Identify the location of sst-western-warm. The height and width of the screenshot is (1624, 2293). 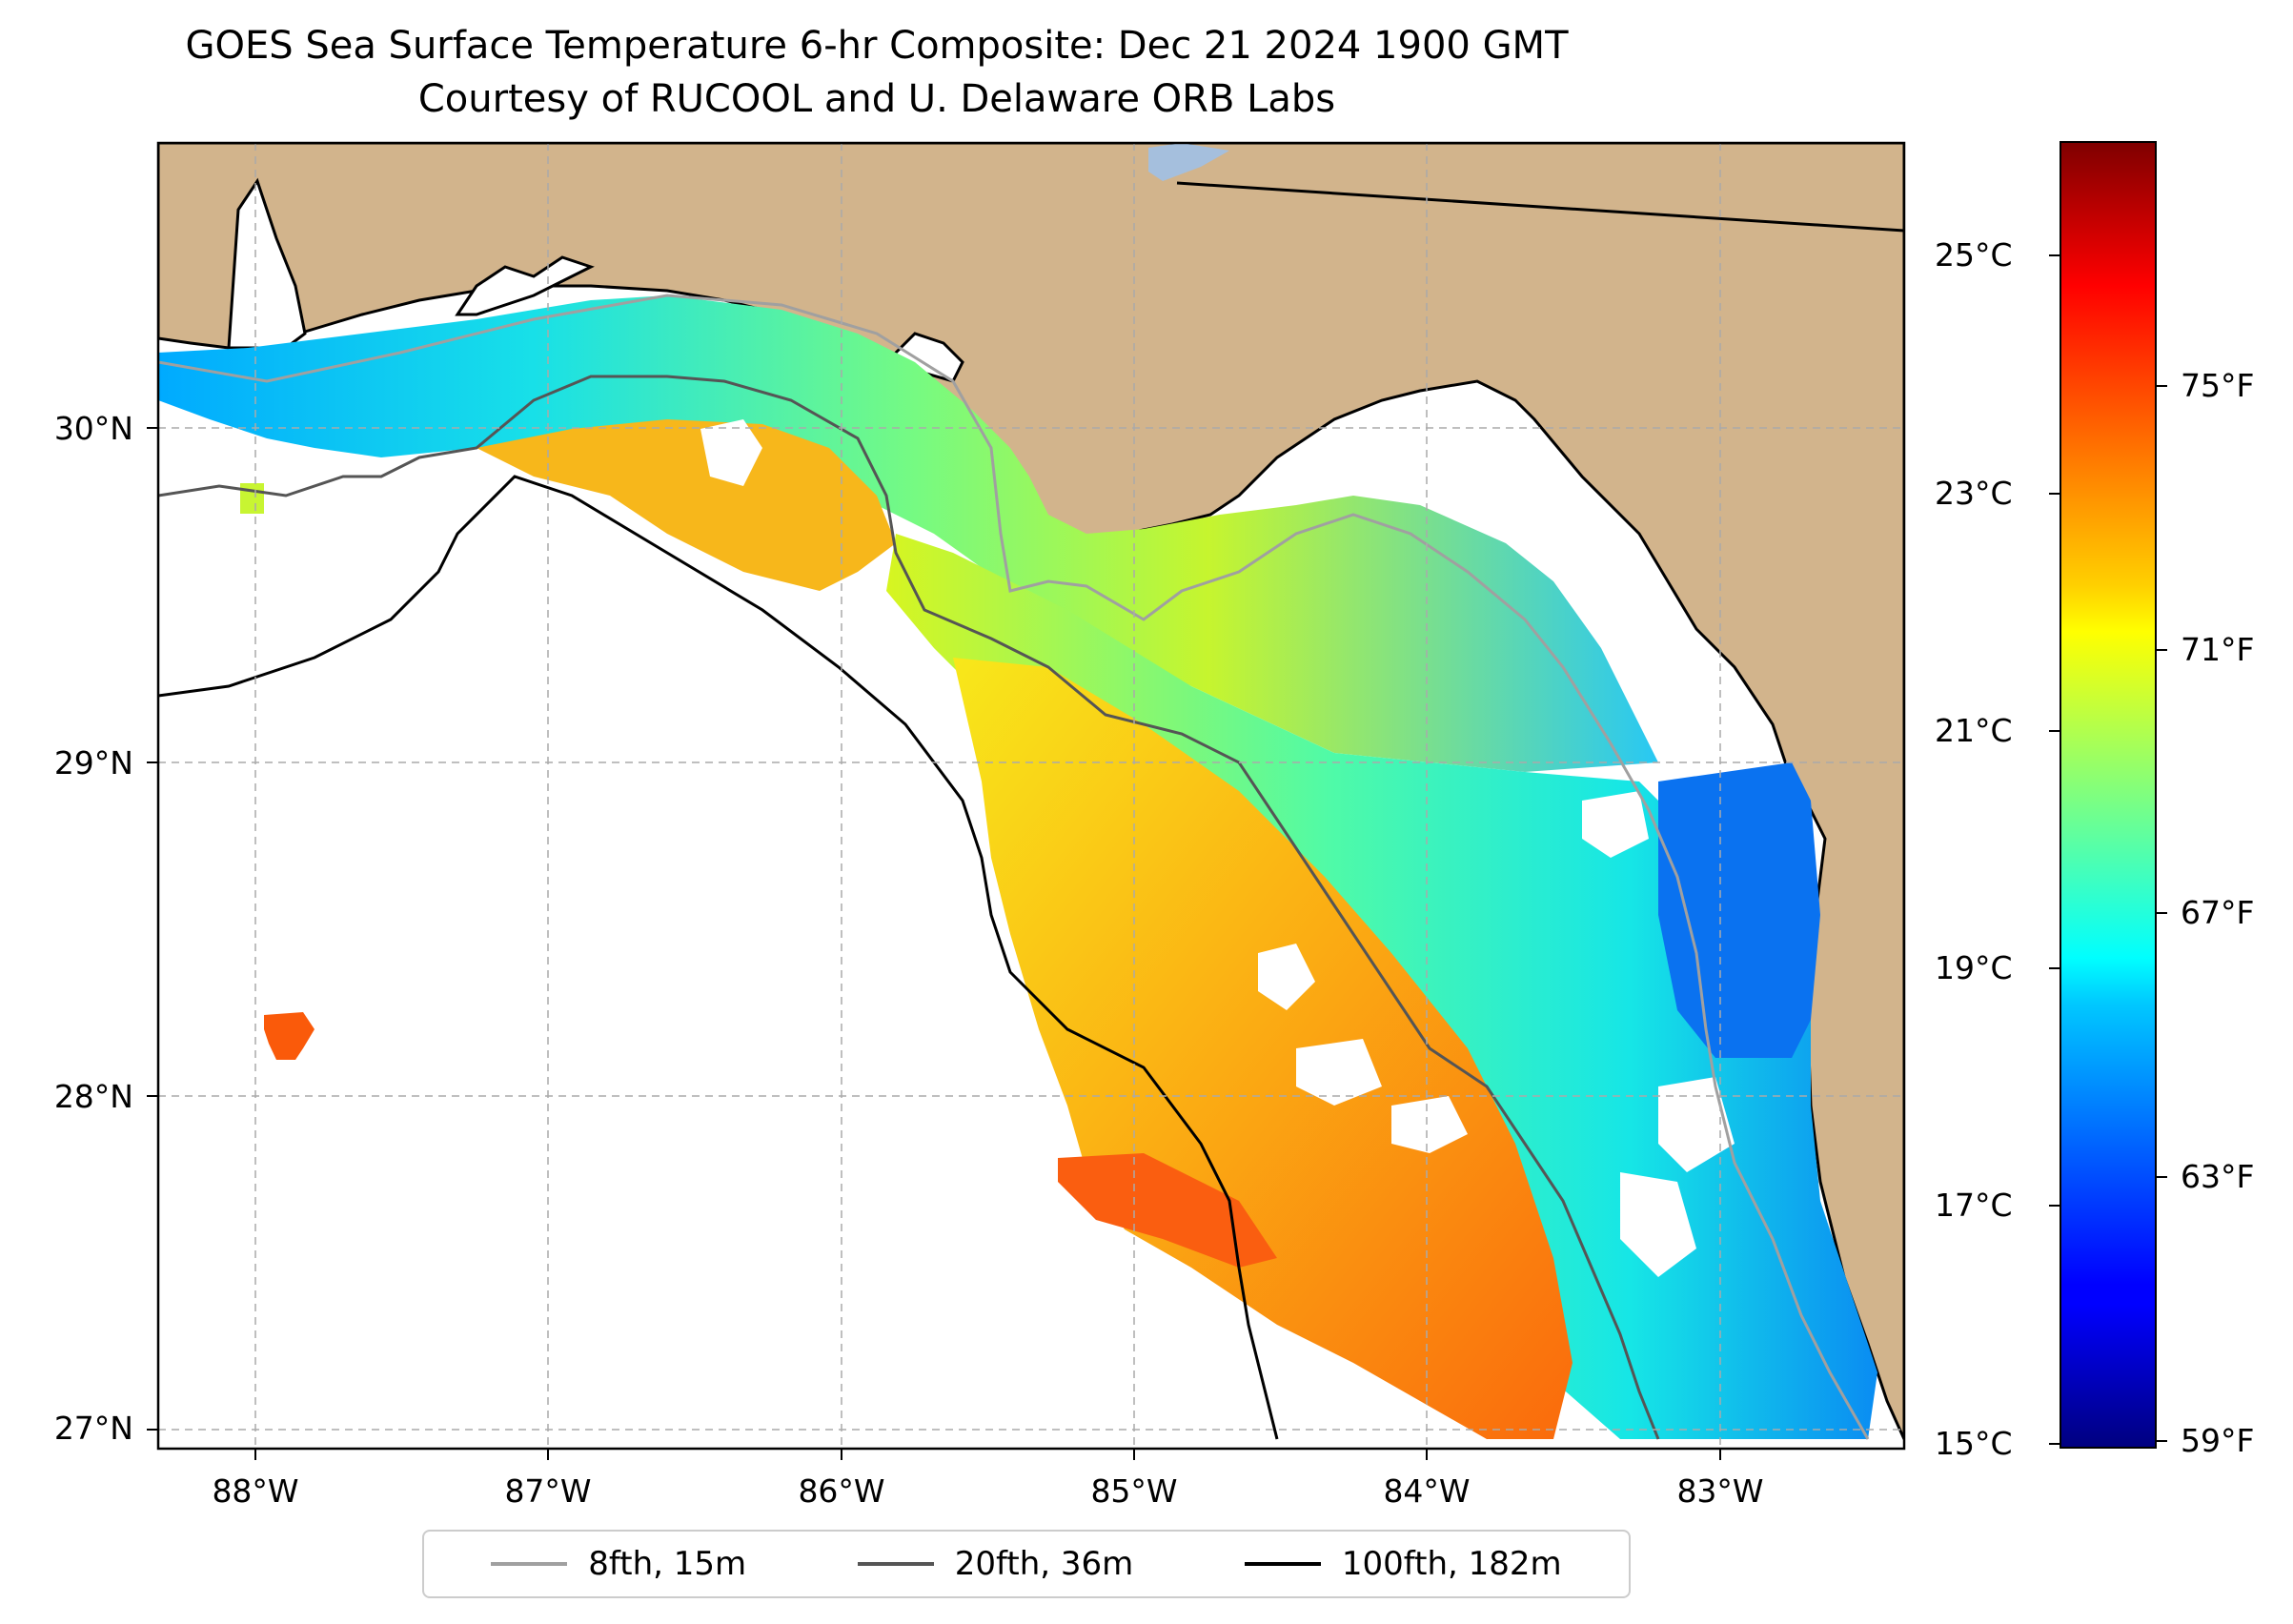
(687, 505).